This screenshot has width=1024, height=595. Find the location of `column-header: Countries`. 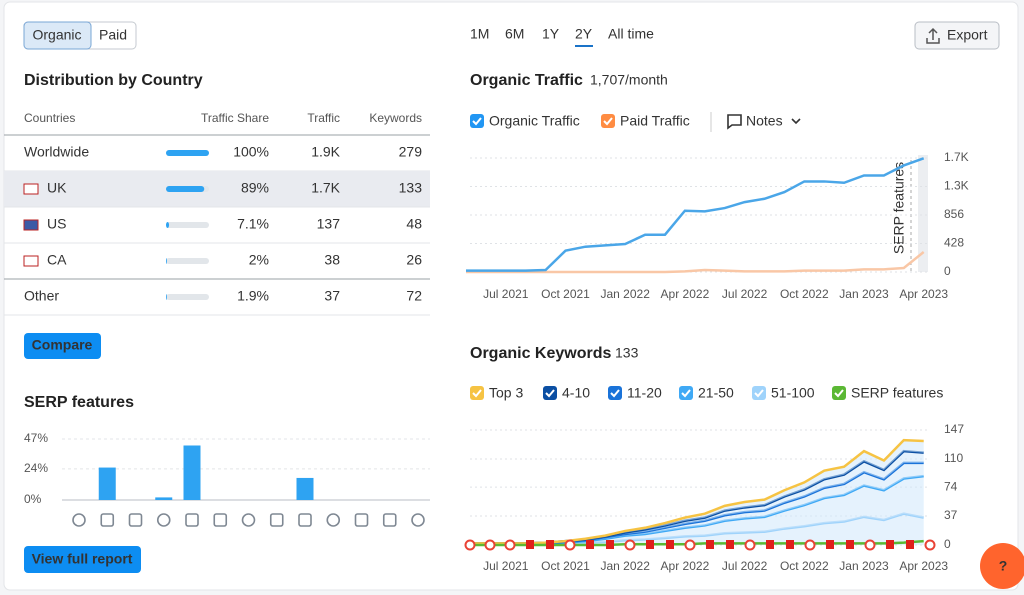

column-header: Countries is located at coordinates (49, 118).